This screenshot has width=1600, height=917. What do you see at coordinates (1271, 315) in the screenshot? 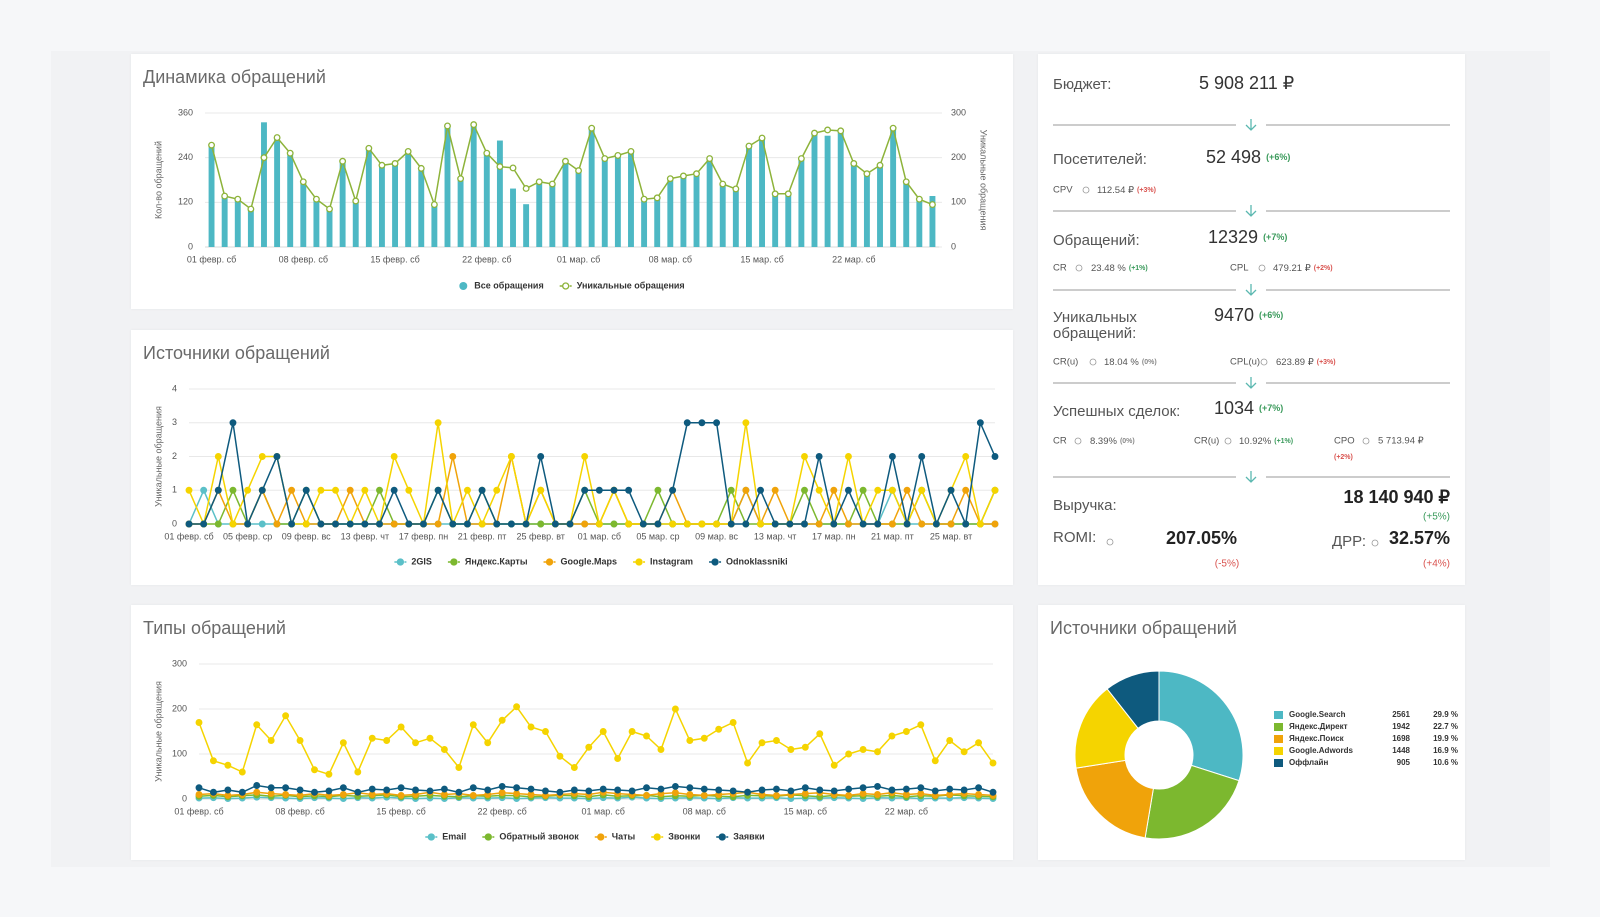
I see `kpi-change: (+6%)` at bounding box center [1271, 315].